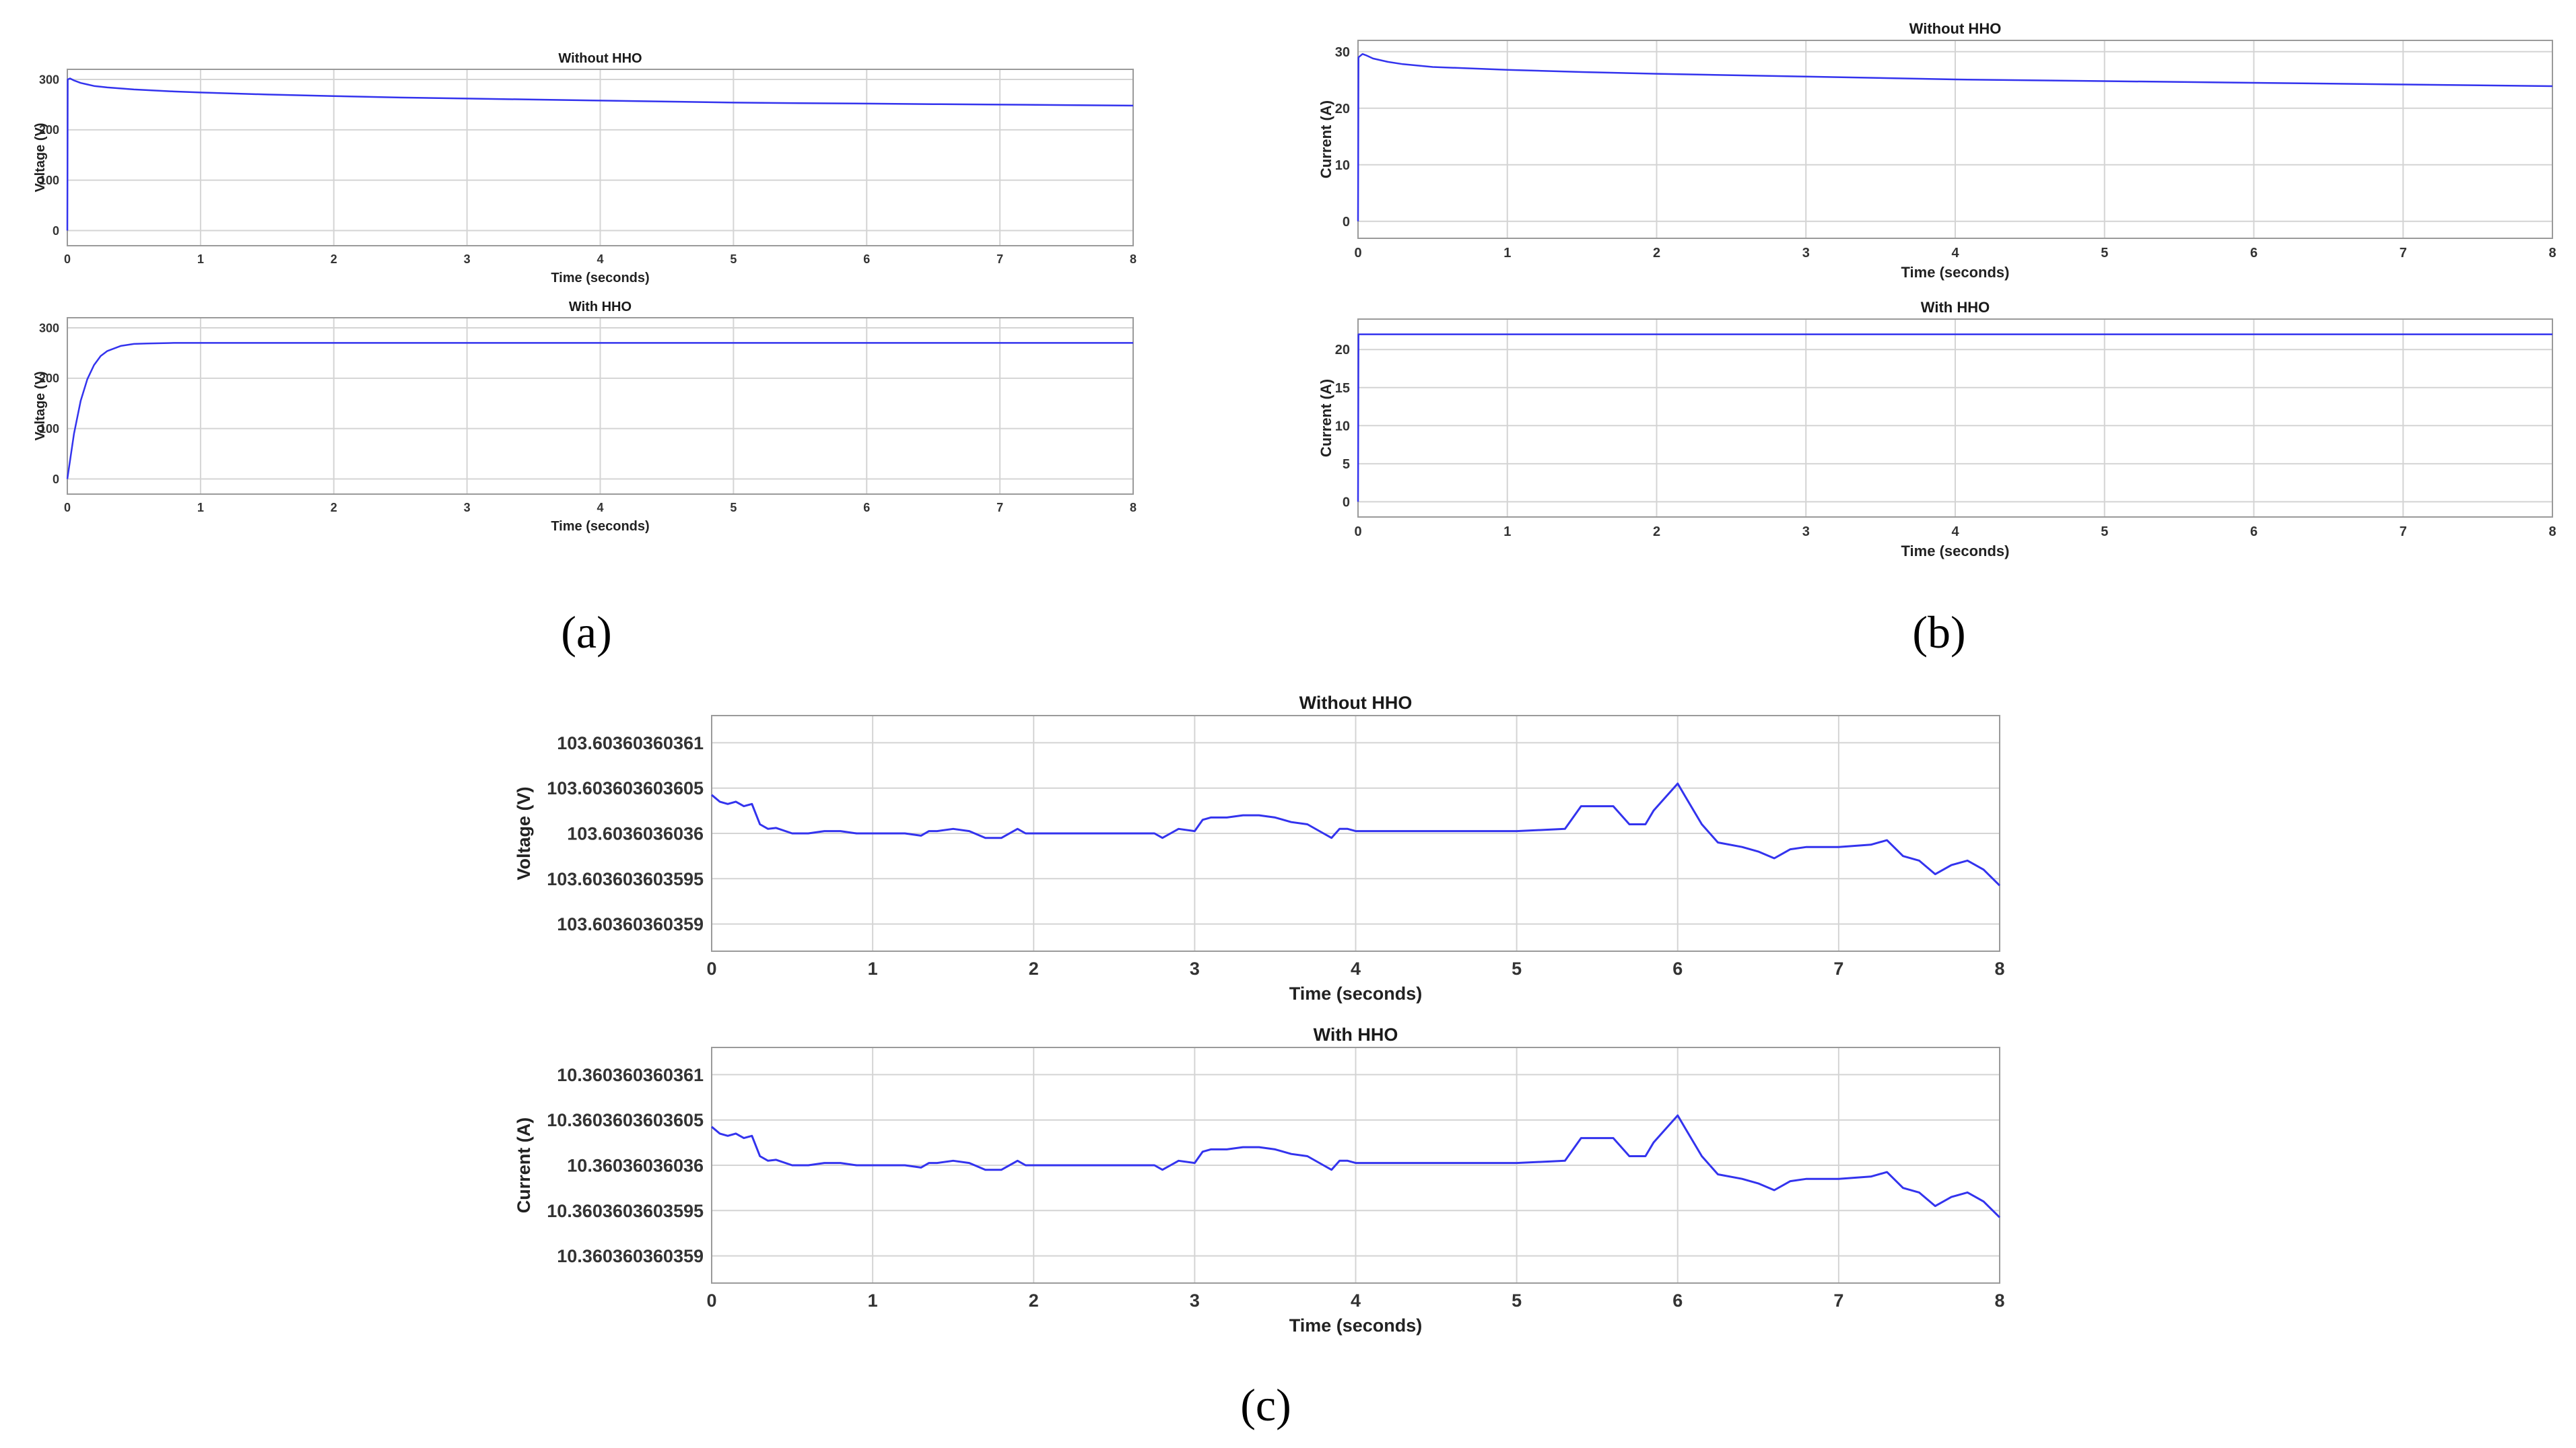  Describe the element at coordinates (1342, 426) in the screenshot. I see `y-tick-label: 10` at that location.